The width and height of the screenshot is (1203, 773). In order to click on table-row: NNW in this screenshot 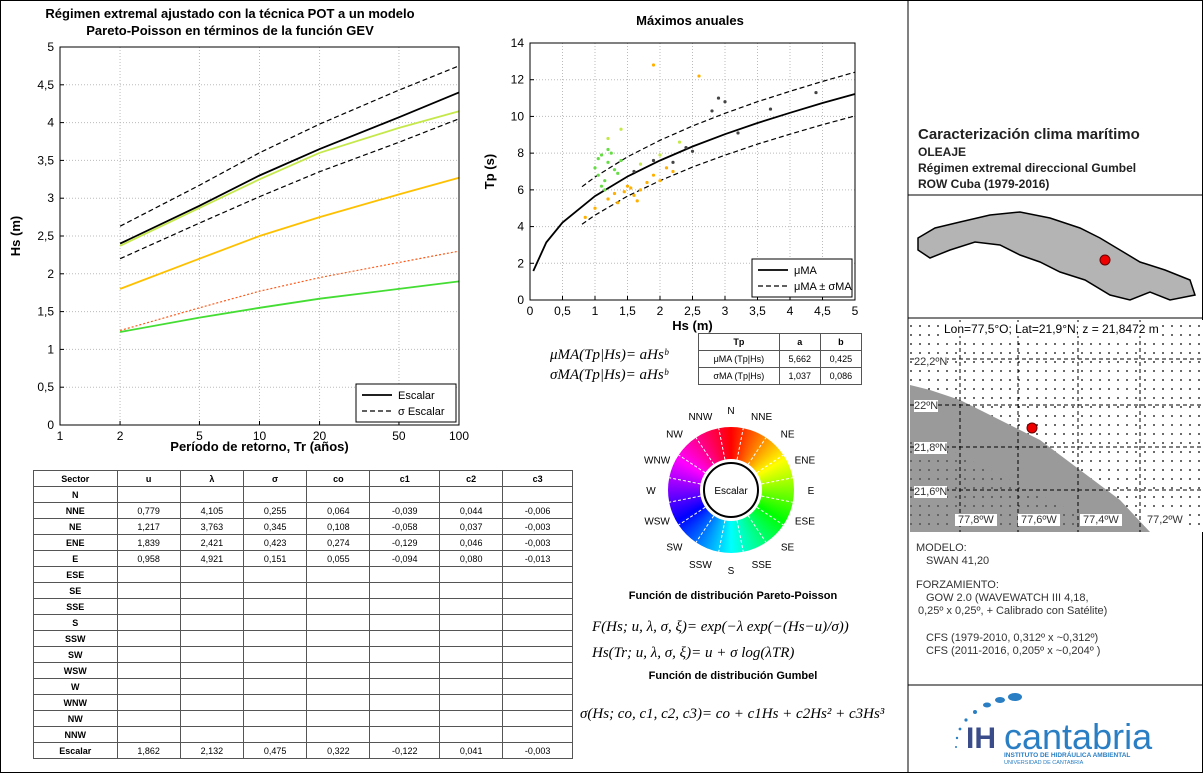, I will do `click(303, 734)`.